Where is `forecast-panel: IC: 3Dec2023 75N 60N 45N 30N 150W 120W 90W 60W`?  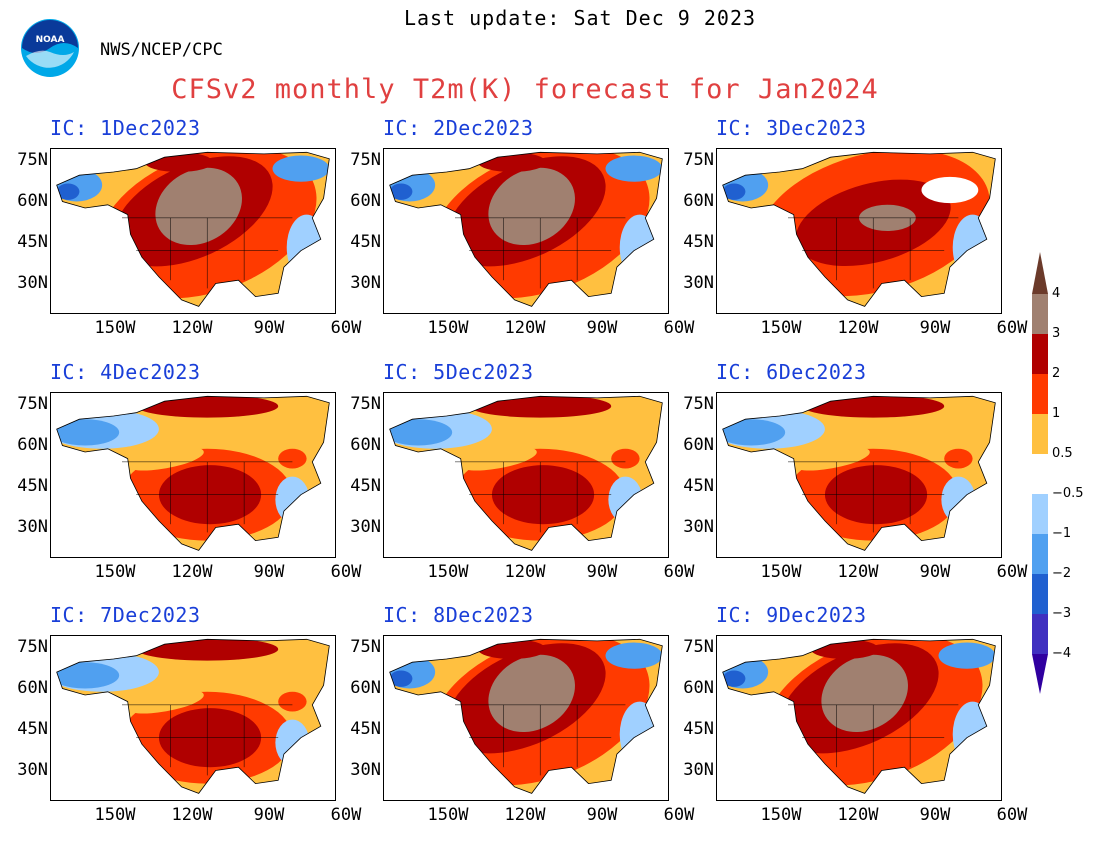
forecast-panel: IC: 3Dec2023 75N 60N 45N 30N 150W 120W 90W 60W is located at coordinates (855, 242).